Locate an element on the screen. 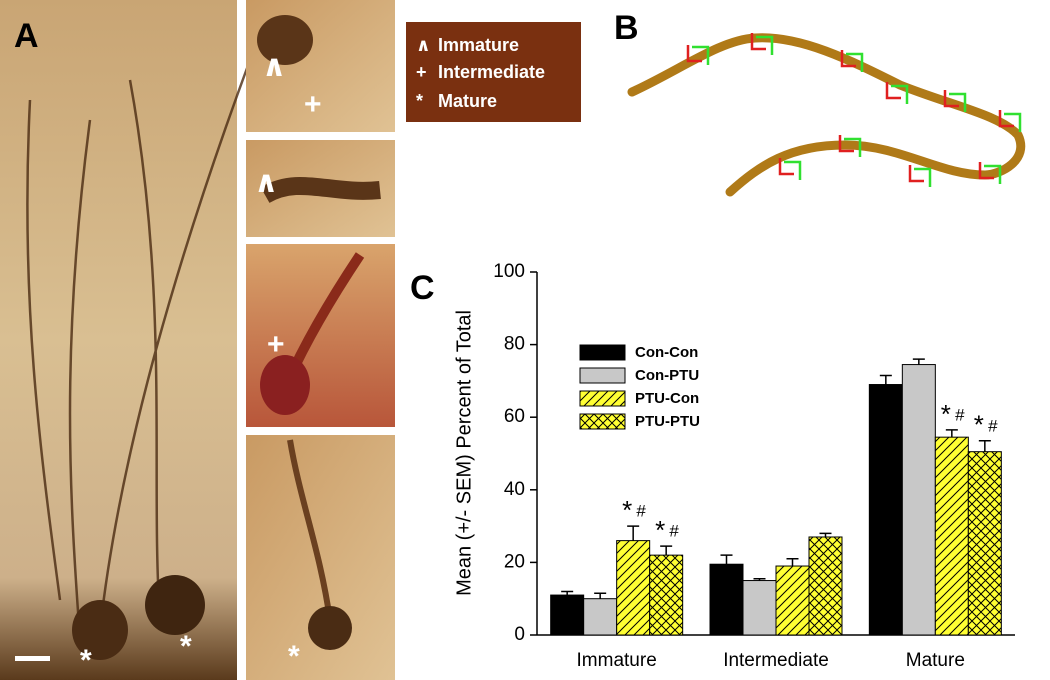 This screenshot has width=1050, height=680. legend-label: Immature is located at coordinates (478, 45).